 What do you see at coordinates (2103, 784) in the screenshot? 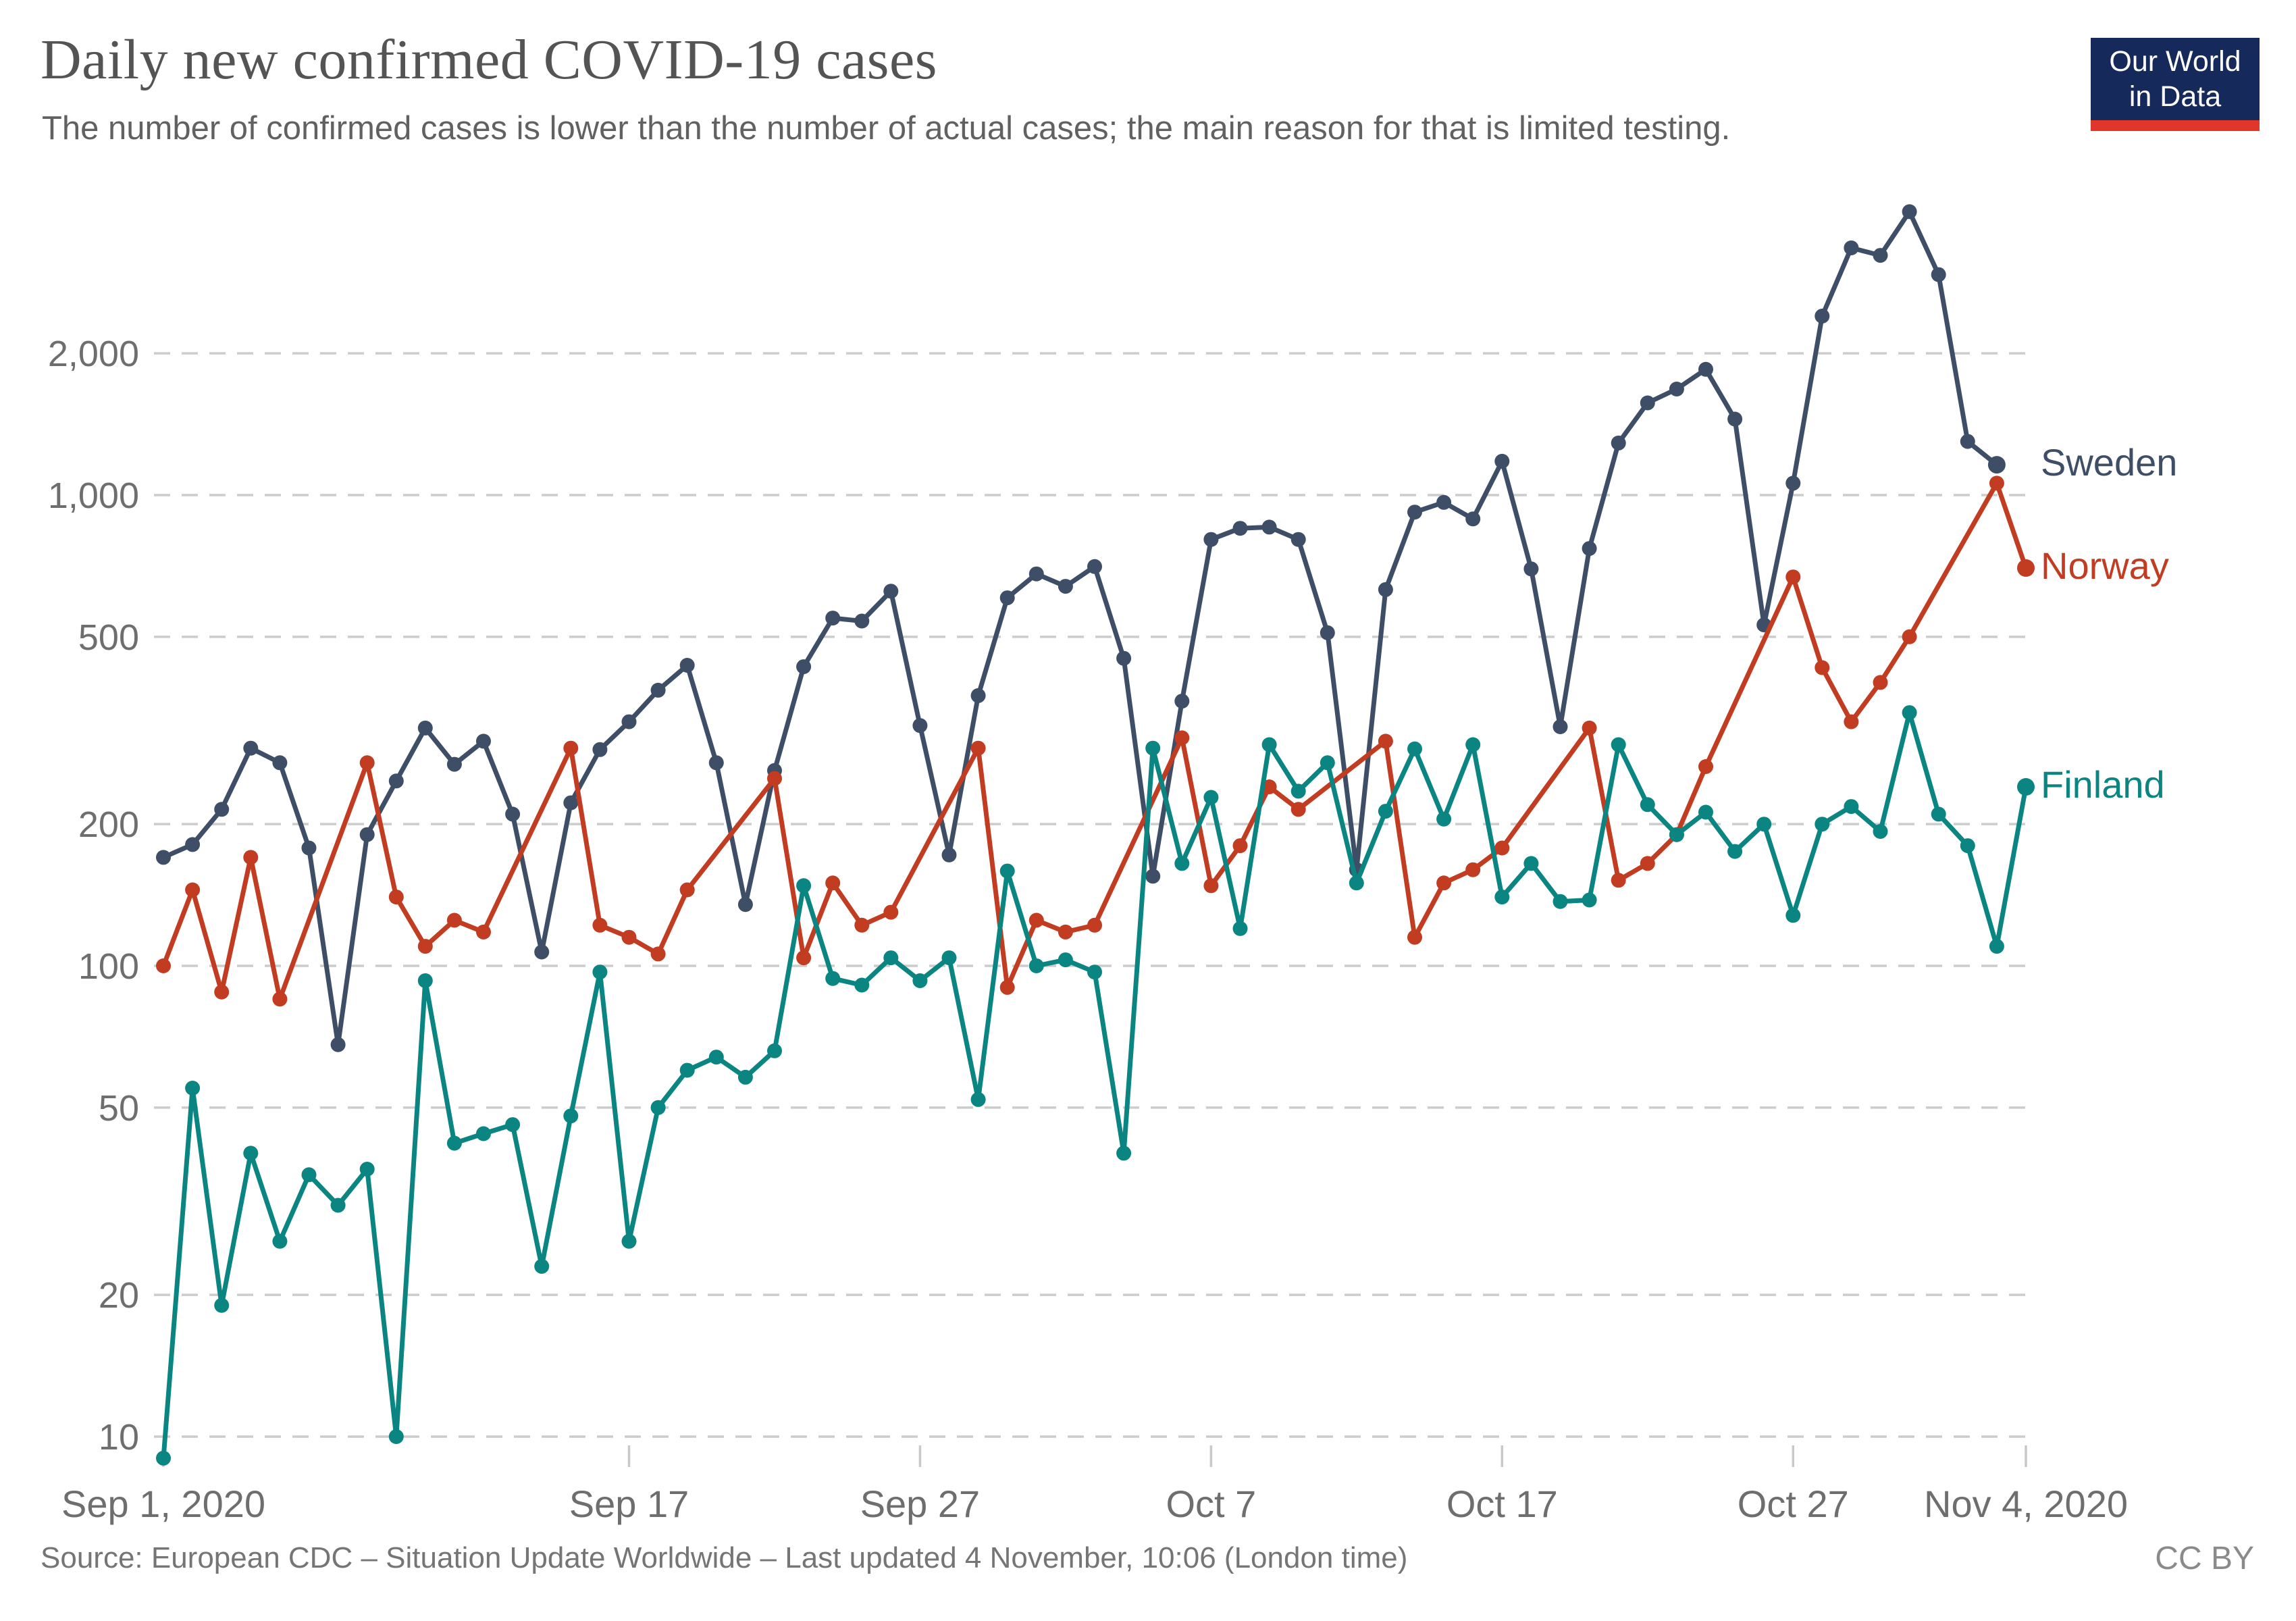
I see `legend-label-finland: Finland` at bounding box center [2103, 784].